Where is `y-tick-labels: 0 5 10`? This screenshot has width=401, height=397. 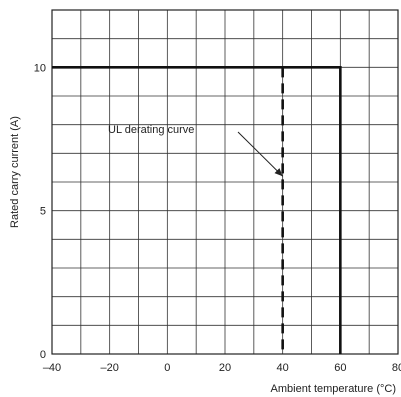
y-tick-labels: 0 5 10 is located at coordinates (40, 211).